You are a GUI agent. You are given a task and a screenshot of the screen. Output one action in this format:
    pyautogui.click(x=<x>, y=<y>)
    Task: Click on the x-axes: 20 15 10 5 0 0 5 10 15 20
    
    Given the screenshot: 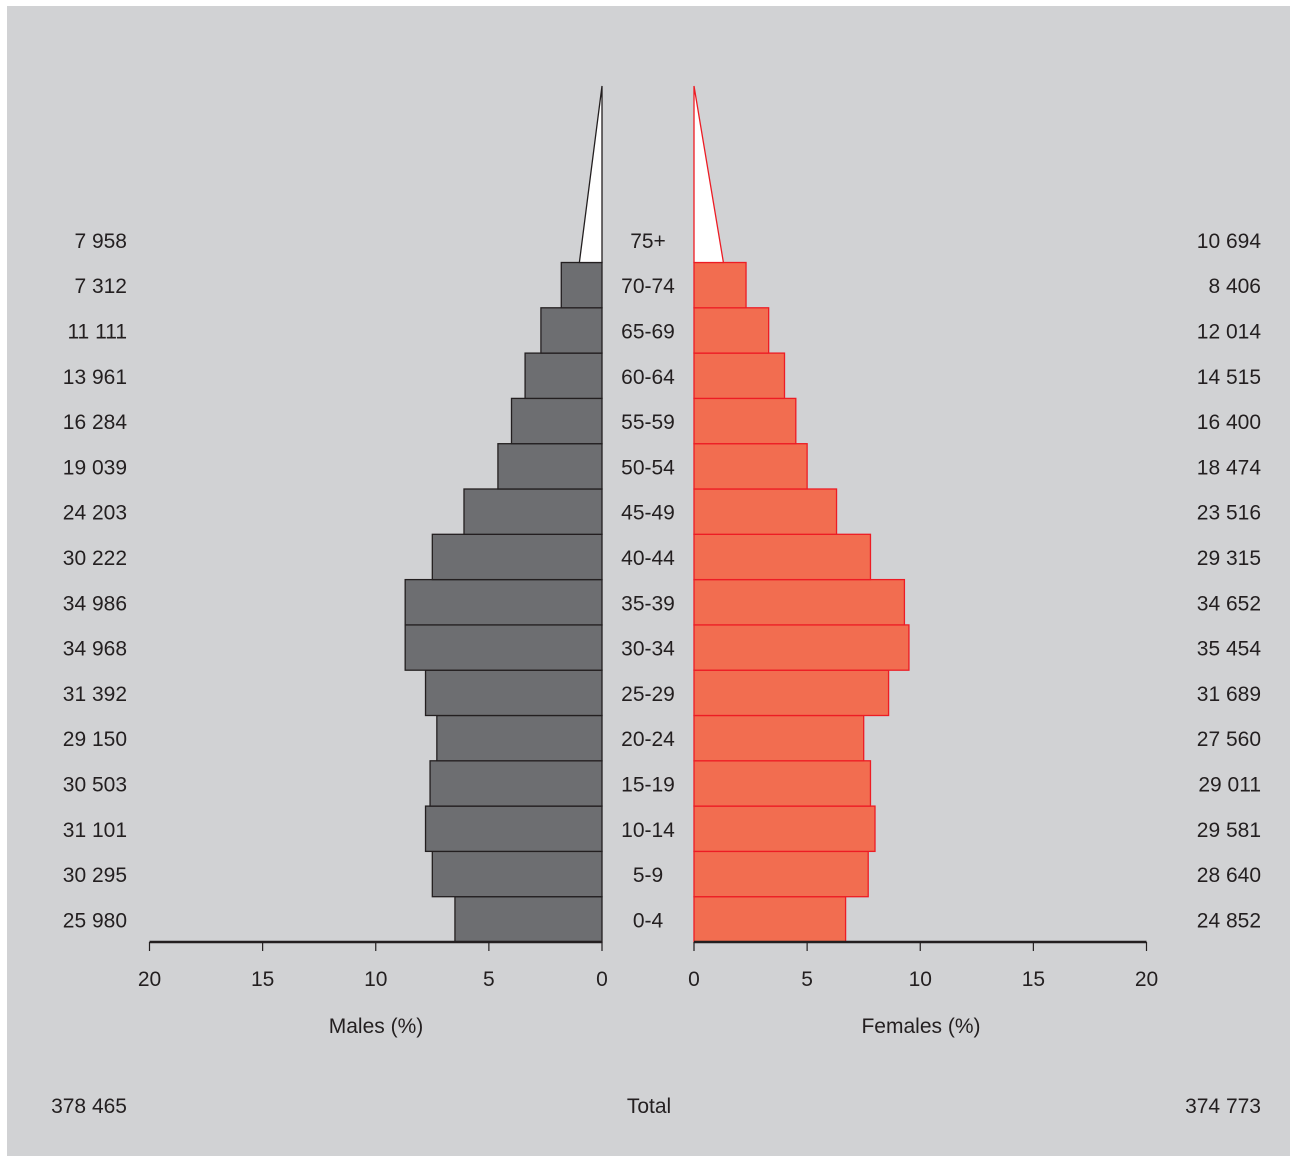 What is the action you would take?
    pyautogui.click(x=648, y=965)
    